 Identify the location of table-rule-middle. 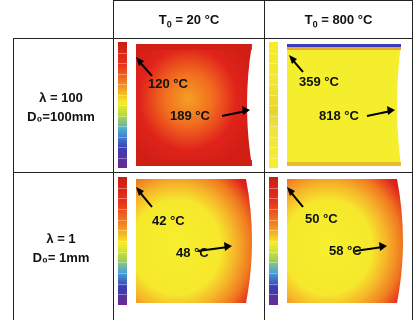
(213, 172).